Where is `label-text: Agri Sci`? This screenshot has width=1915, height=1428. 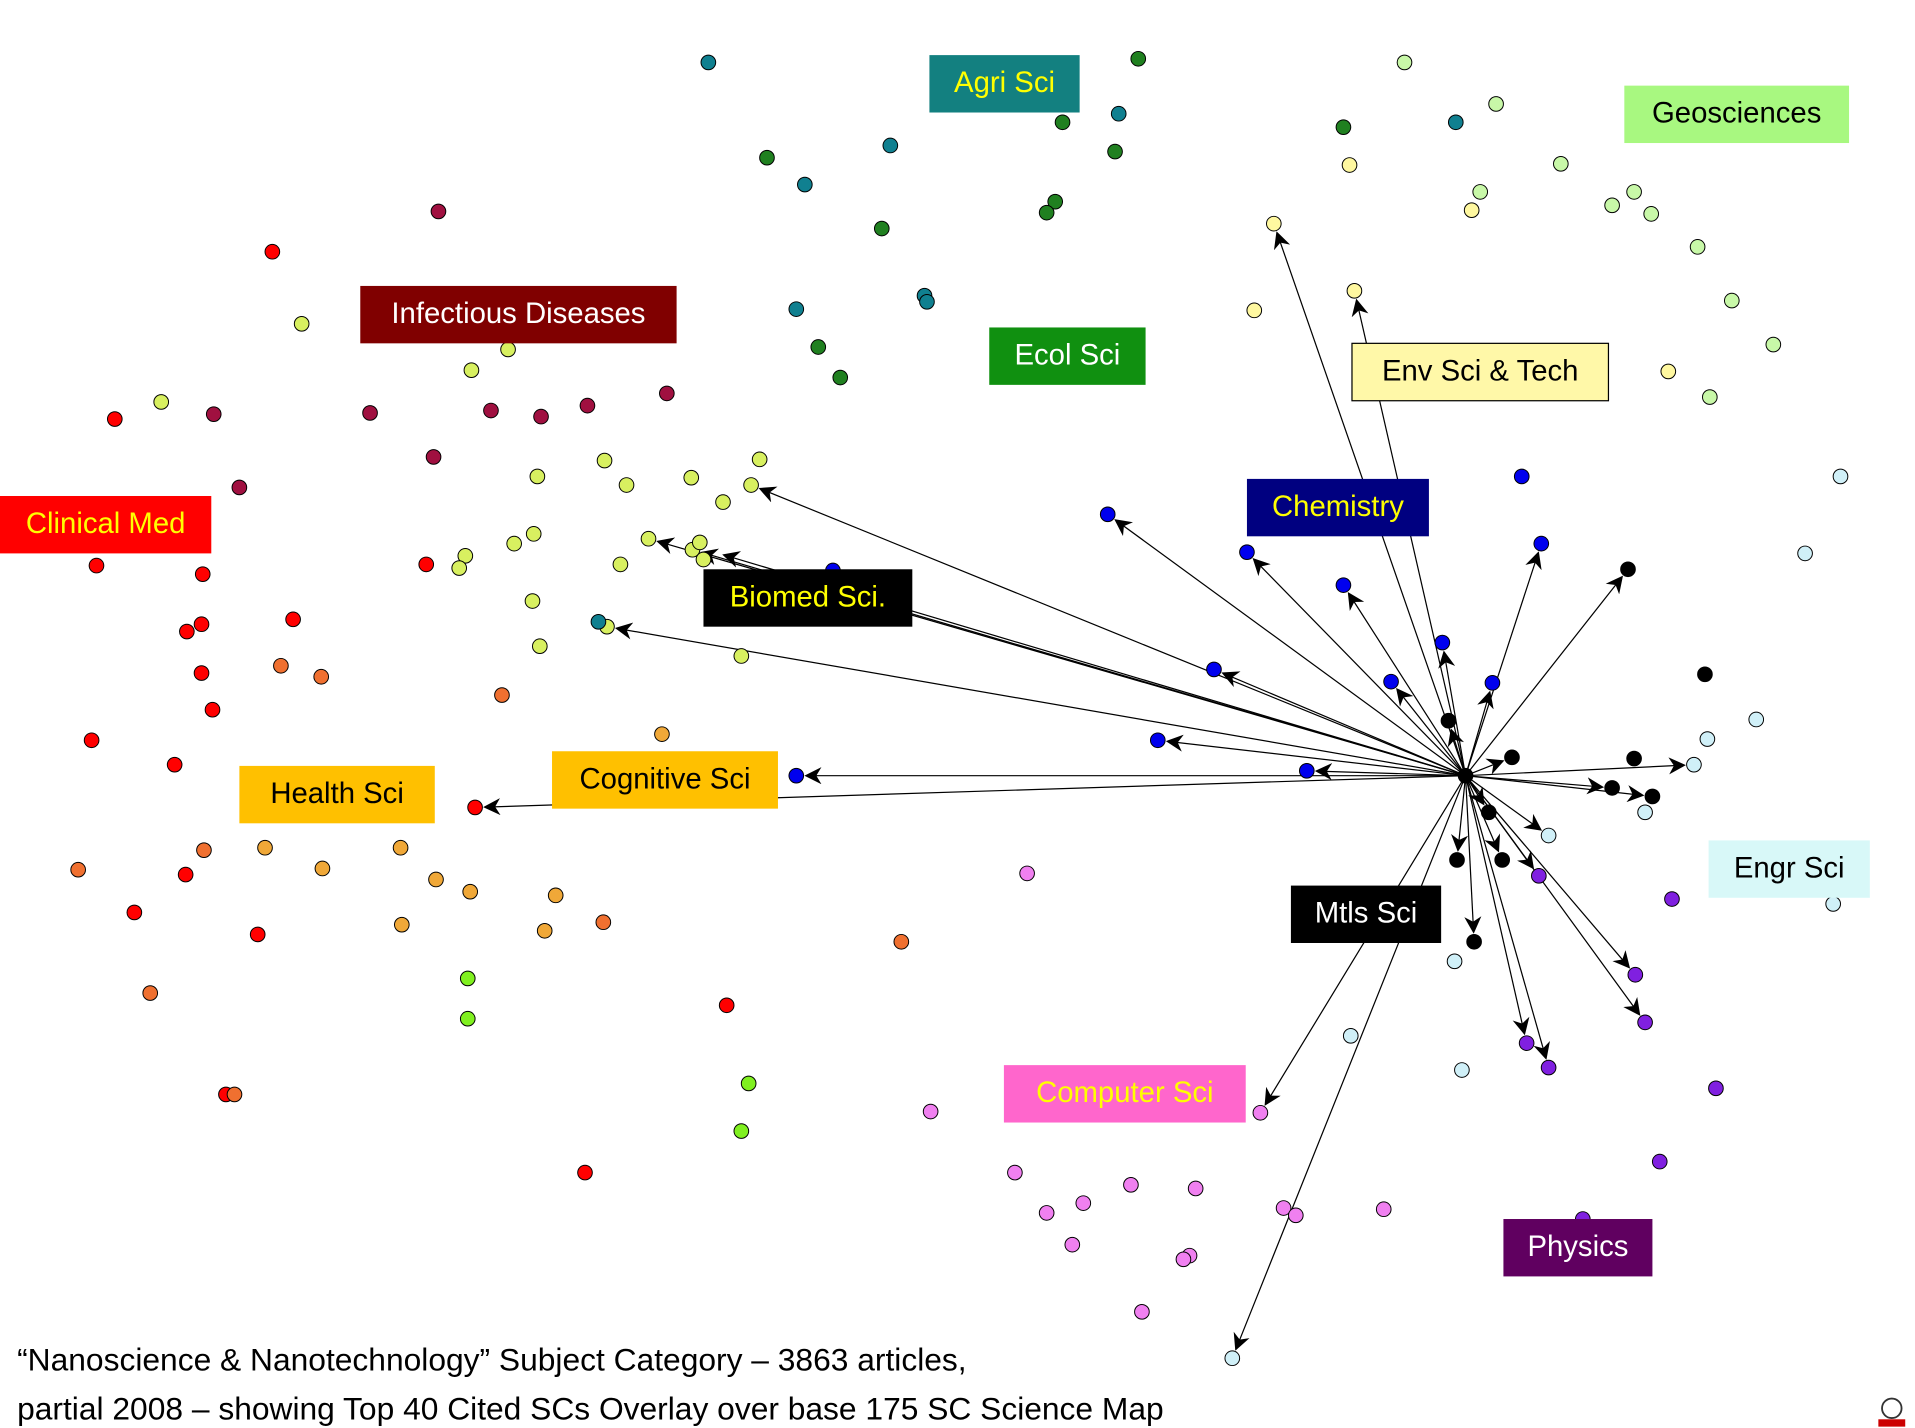
label-text: Agri Sci is located at coordinates (1004, 82).